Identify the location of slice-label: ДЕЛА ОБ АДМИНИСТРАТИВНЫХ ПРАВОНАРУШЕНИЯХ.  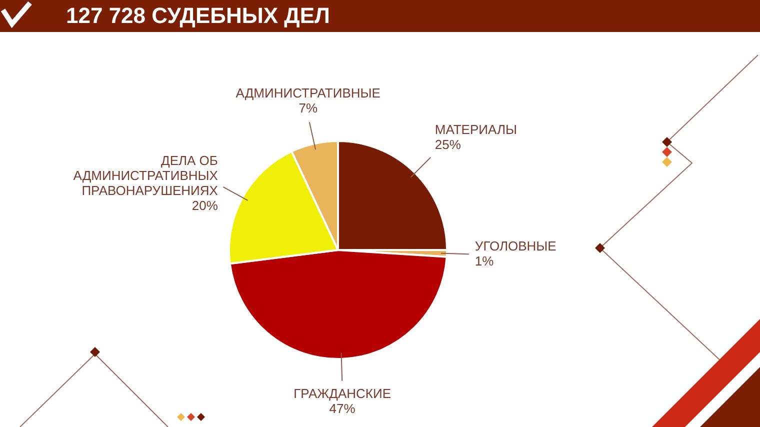
(145, 175).